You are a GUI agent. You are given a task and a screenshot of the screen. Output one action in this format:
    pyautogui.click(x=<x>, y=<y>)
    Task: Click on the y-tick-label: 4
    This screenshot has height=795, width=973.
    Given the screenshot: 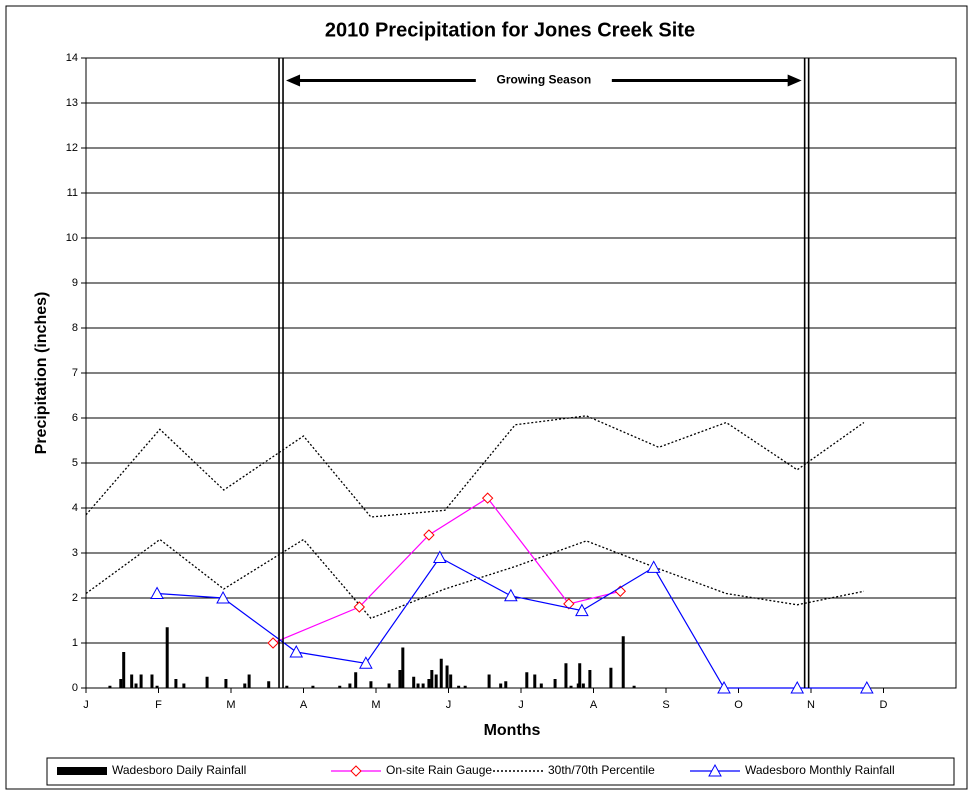 What is the action you would take?
    pyautogui.click(x=75, y=508)
    